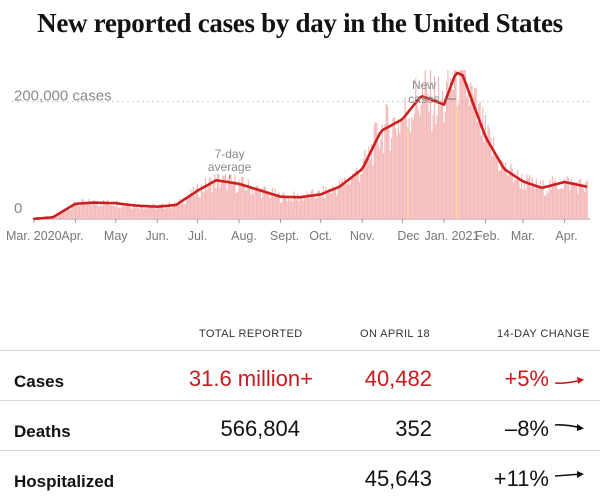 This screenshot has width=600, height=500. What do you see at coordinates (523, 236) in the screenshot?
I see `x-tick-label: Mar.` at bounding box center [523, 236].